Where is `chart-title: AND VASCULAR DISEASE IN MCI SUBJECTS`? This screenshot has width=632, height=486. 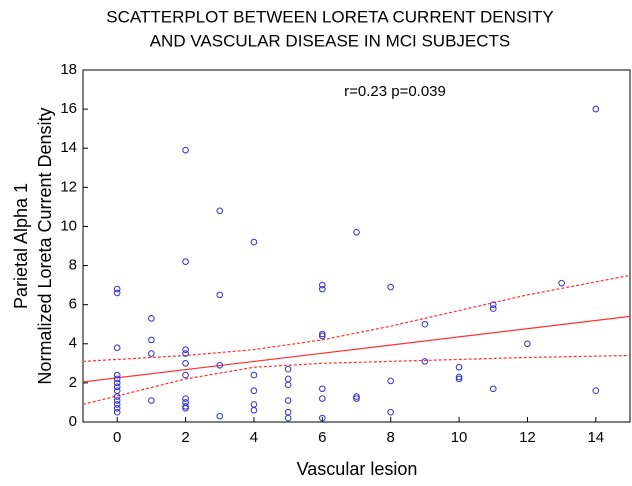 chart-title: AND VASCULAR DISEASE IN MCI SUBJECTS is located at coordinates (330, 40).